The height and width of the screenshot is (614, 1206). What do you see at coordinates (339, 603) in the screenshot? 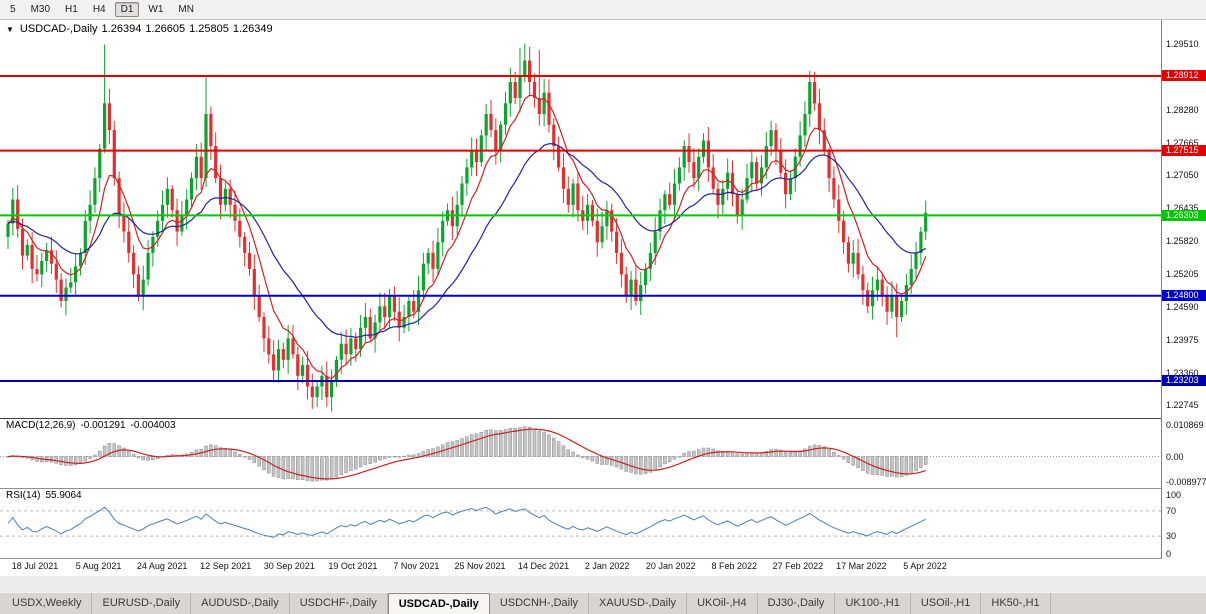
I see `symbol-tab-usdchf-daily: USDCHF-,Daily` at bounding box center [339, 603].